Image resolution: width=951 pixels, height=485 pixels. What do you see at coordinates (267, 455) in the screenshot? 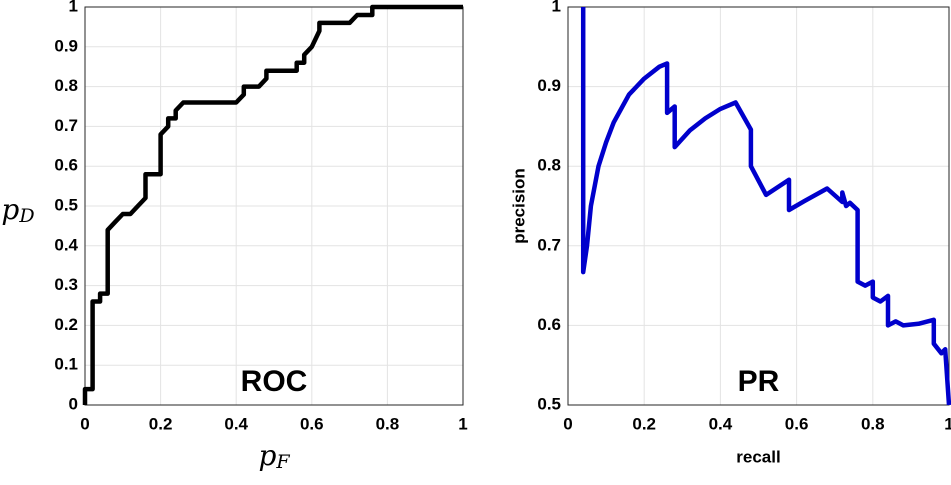
I see `x-axis-label-base: p` at bounding box center [267, 455].